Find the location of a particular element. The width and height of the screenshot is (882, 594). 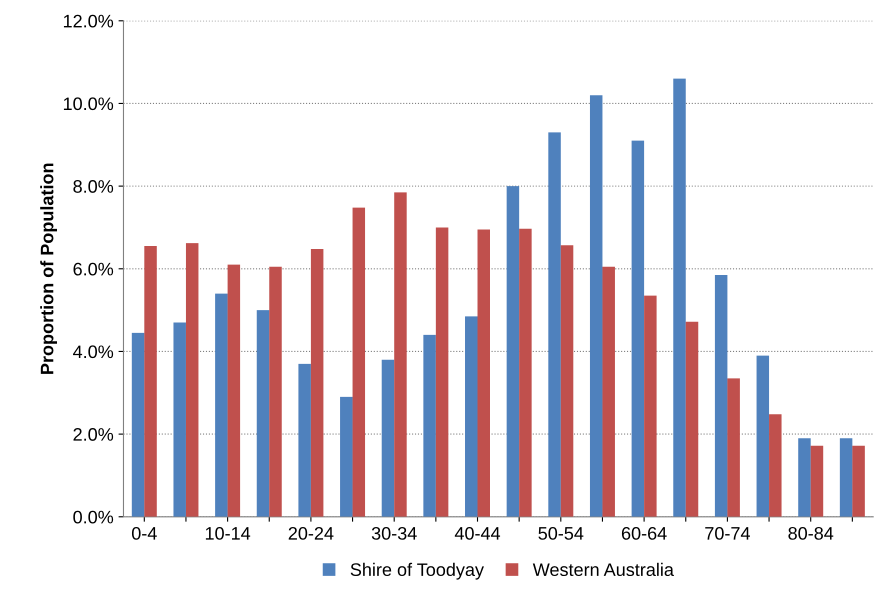

x-tick-label: 40-44 is located at coordinates (477, 533).